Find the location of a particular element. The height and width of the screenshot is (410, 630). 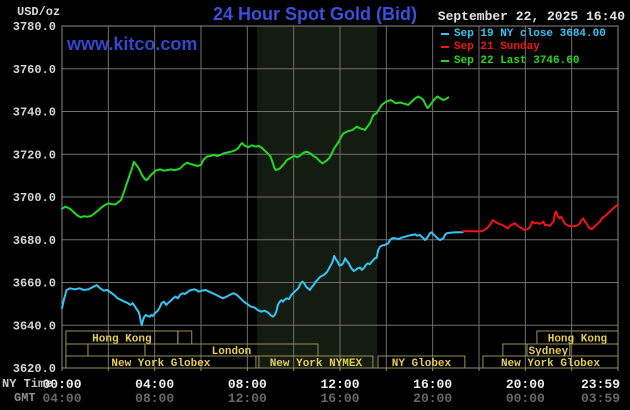

kitco-watermark-link: www.kitco.com is located at coordinates (132, 44).